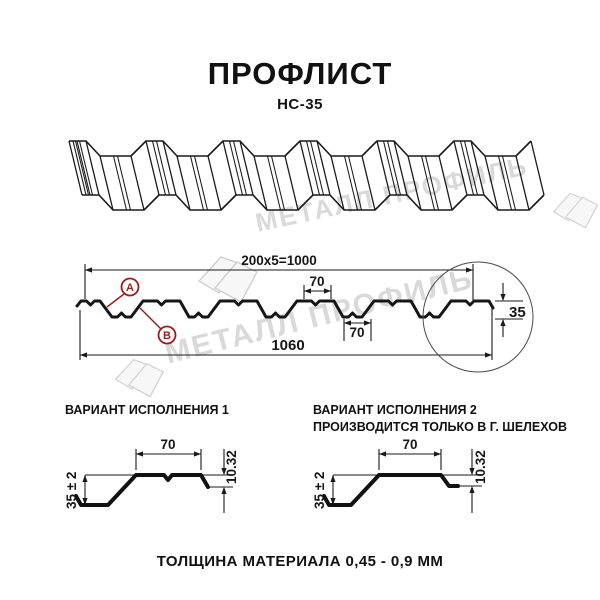  What do you see at coordinates (440, 427) in the screenshot?
I see `variant2-title-line2: ПРОИЗВОДИТСЯ ТОЛЬКО В Г. ШЕЛЕХОВ` at bounding box center [440, 427].